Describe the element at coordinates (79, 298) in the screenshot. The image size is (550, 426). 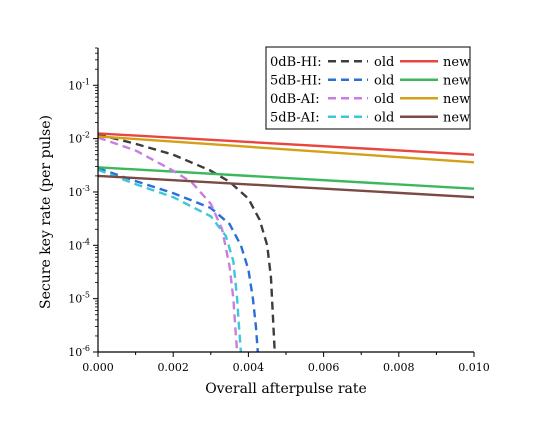
I see `y-tick-label: 10⁻⁵` at that location.